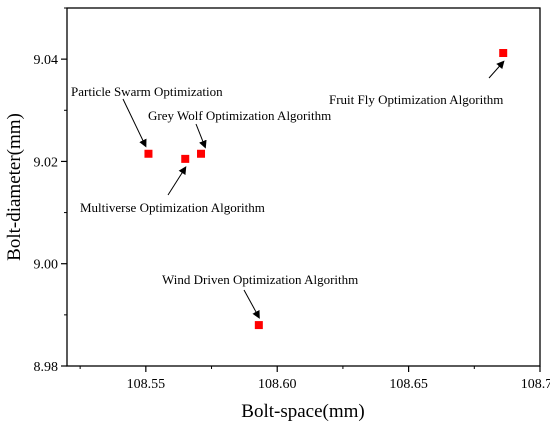  What do you see at coordinates (46, 60) in the screenshot?
I see `y-tick-label: 9.04` at bounding box center [46, 60].